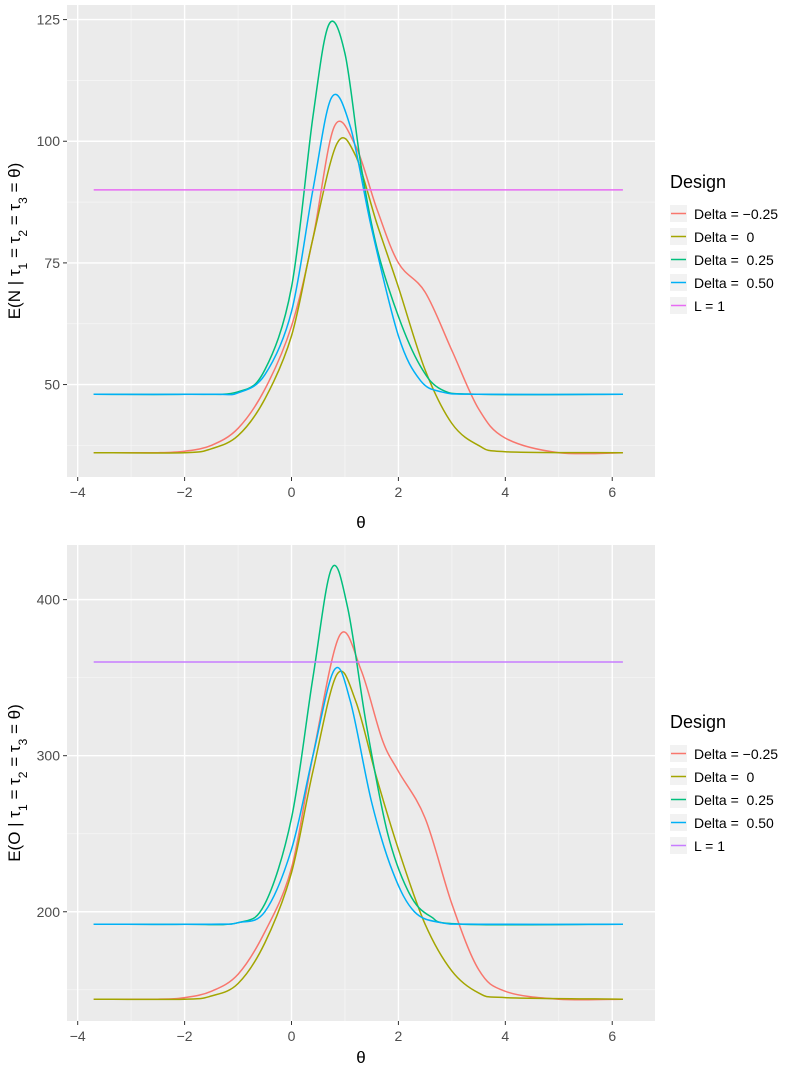 This screenshot has height=1069, width=796. Describe the element at coordinates (52, 385) in the screenshot. I see `y-tick-label: 50` at that location.